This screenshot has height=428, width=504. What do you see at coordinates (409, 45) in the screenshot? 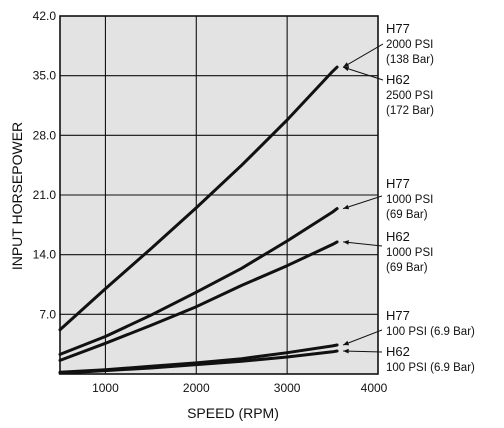
I see `annotation-pressure: 2000 PSI` at bounding box center [409, 45].